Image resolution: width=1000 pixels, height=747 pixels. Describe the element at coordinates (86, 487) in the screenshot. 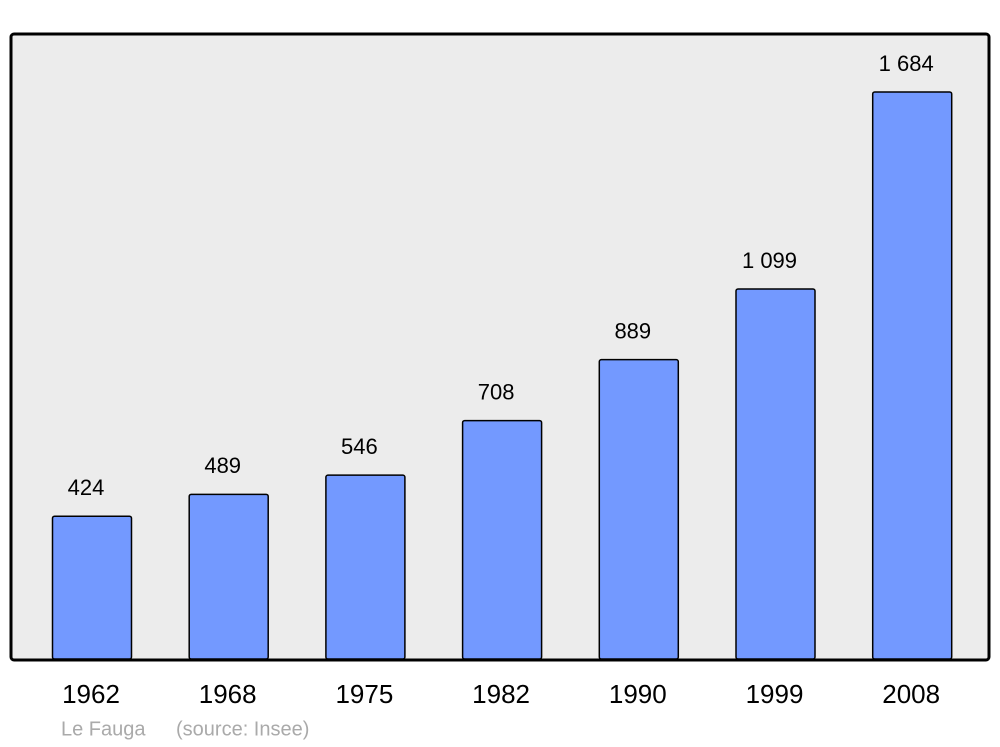

I see `value-label: 424` at that location.